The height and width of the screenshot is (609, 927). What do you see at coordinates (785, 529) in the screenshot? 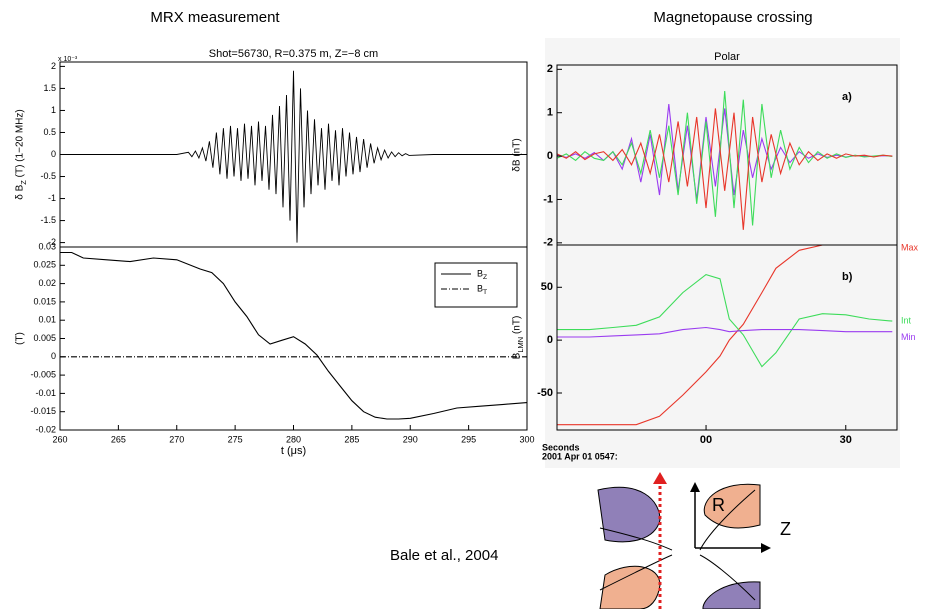
I see `z-label: Z` at bounding box center [785, 529].